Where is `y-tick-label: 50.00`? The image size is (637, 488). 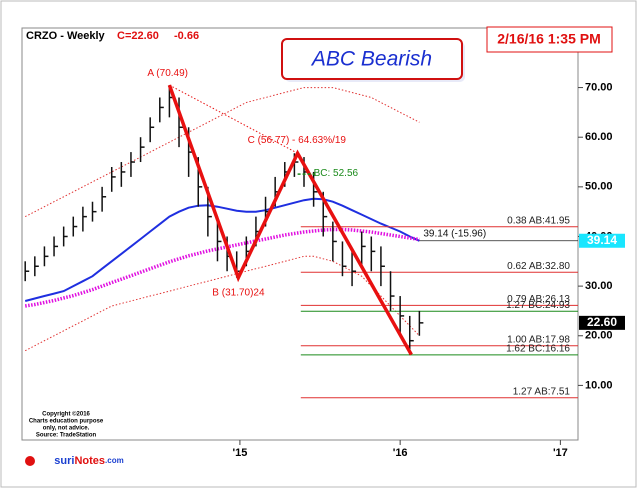 y-tick-label: 50.00 is located at coordinates (599, 187).